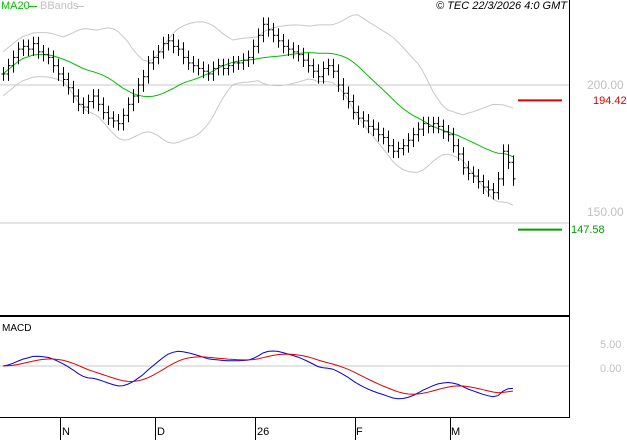 This screenshot has width=627, height=440. Describe the element at coordinates (611, 345) in the screenshot. I see `macd-tick-5: 5.00` at that location.